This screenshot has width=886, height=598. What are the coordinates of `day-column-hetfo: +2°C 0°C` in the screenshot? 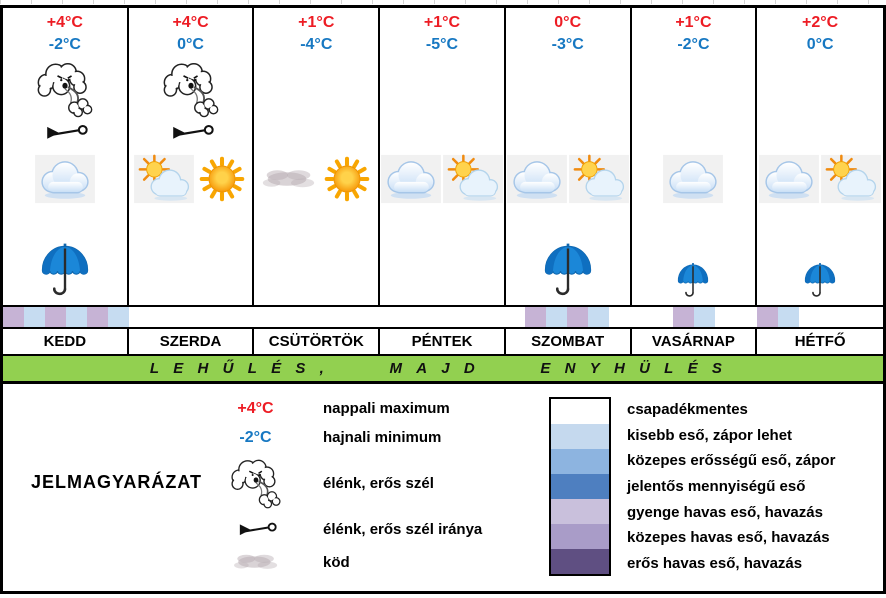 It's located at (820, 156).